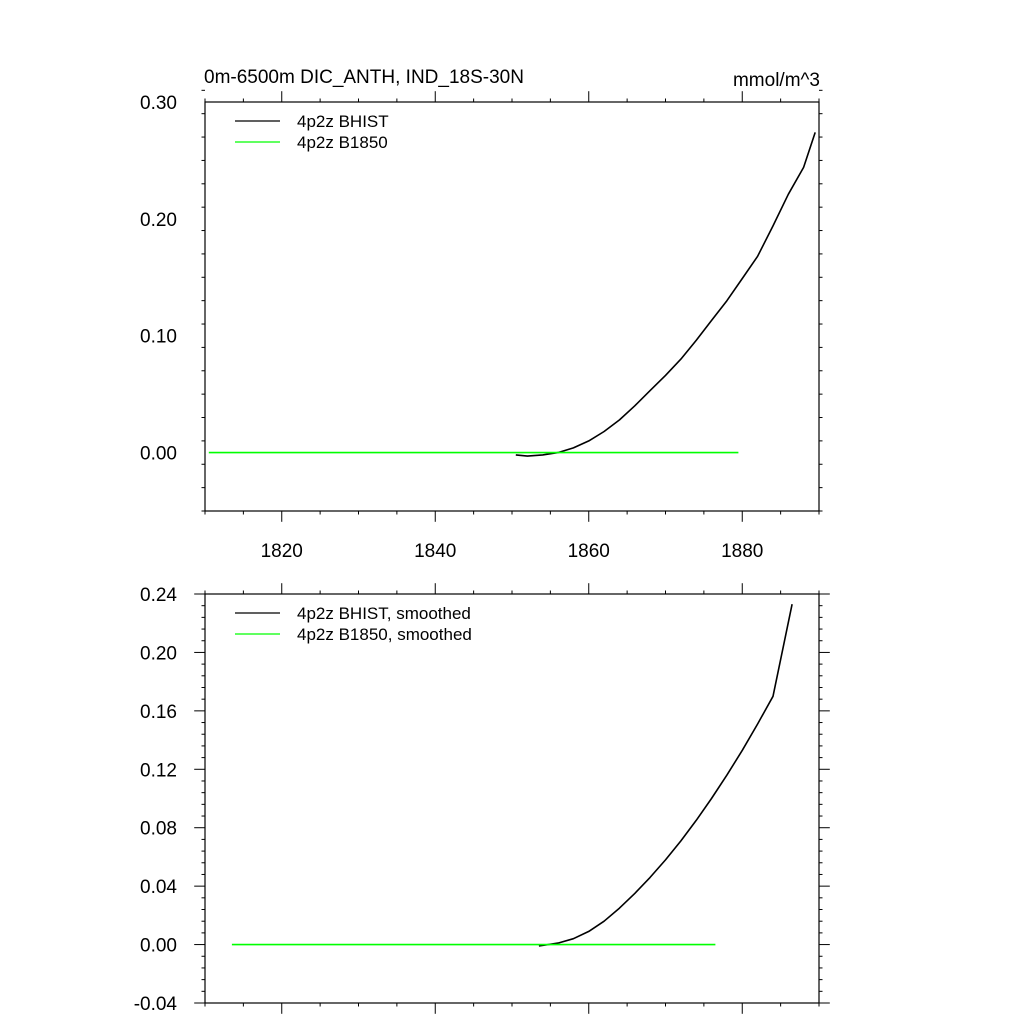 This screenshot has width=1024, height=1029. I want to click on y-tick-label: 0.04, so click(158, 887).